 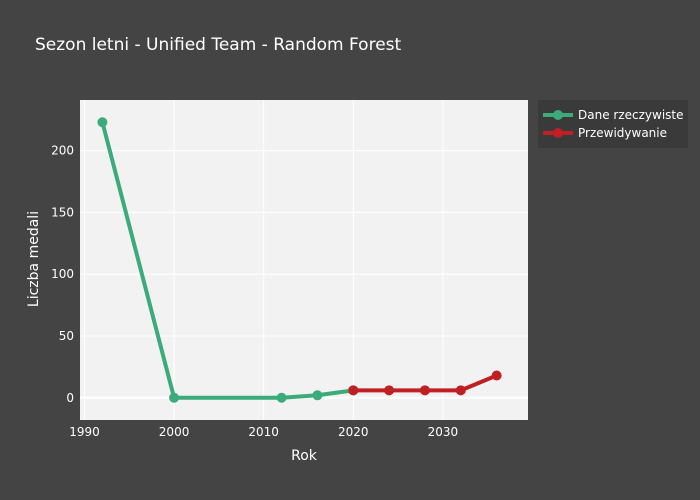 I want to click on y-tick-label: 200, so click(x=62, y=151).